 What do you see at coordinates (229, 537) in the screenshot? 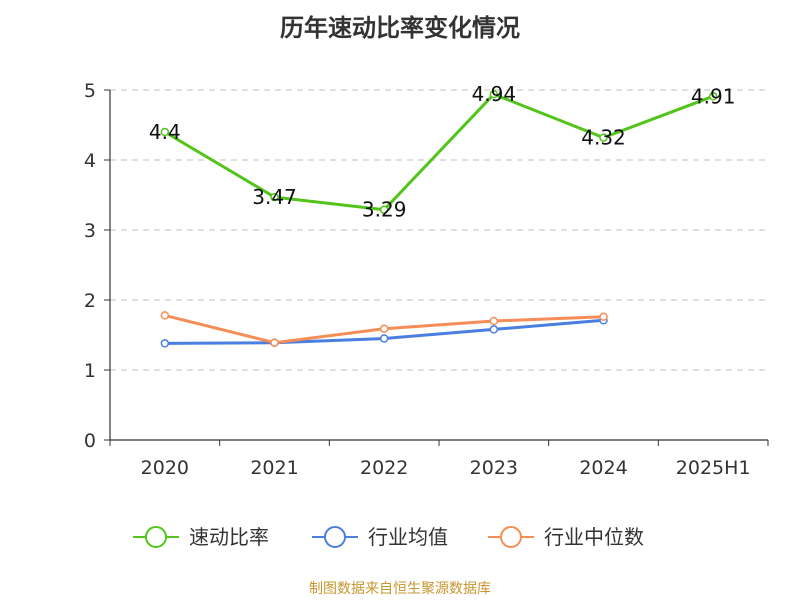
I see `legend-label: 速动比率` at bounding box center [229, 537].